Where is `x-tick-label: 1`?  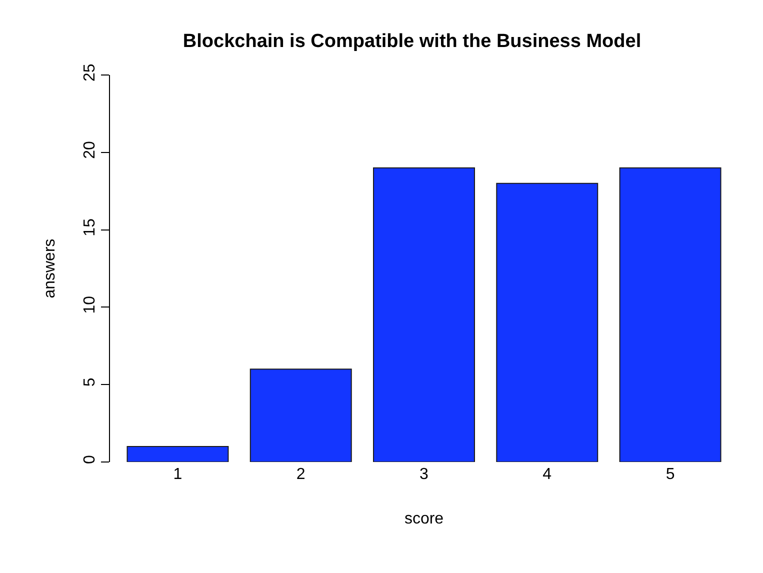 x-tick-label: 1 is located at coordinates (177, 474).